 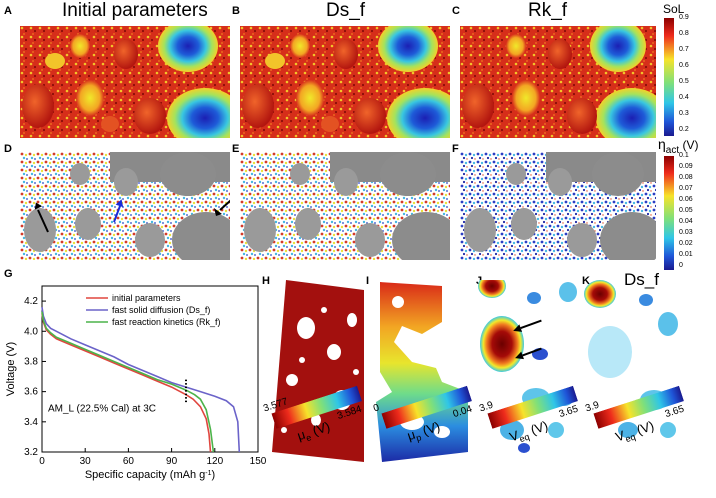 What do you see at coordinates (686, 232) in the screenshot?
I see `colorbar-tick: 0.03` at bounding box center [686, 232].